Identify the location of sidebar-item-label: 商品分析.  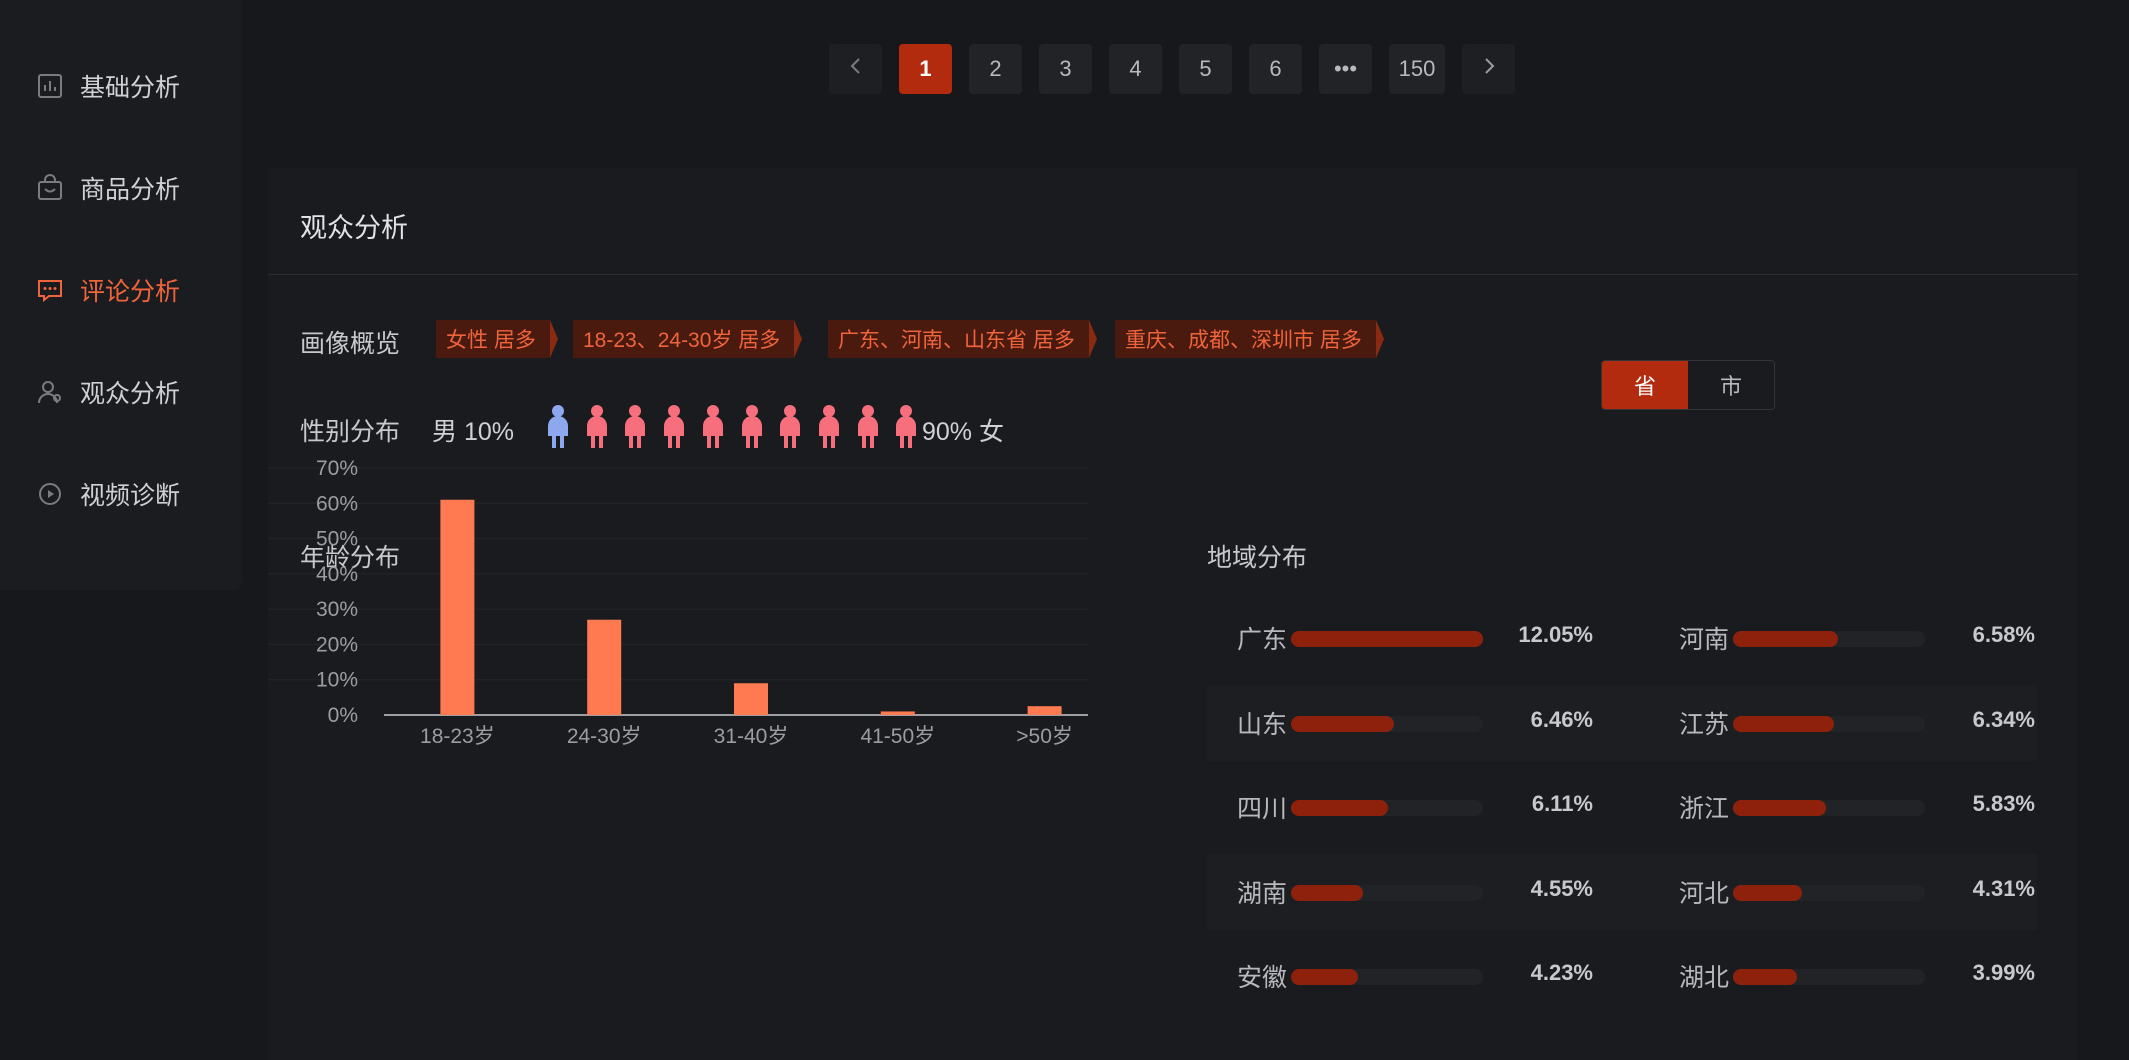
(130, 190).